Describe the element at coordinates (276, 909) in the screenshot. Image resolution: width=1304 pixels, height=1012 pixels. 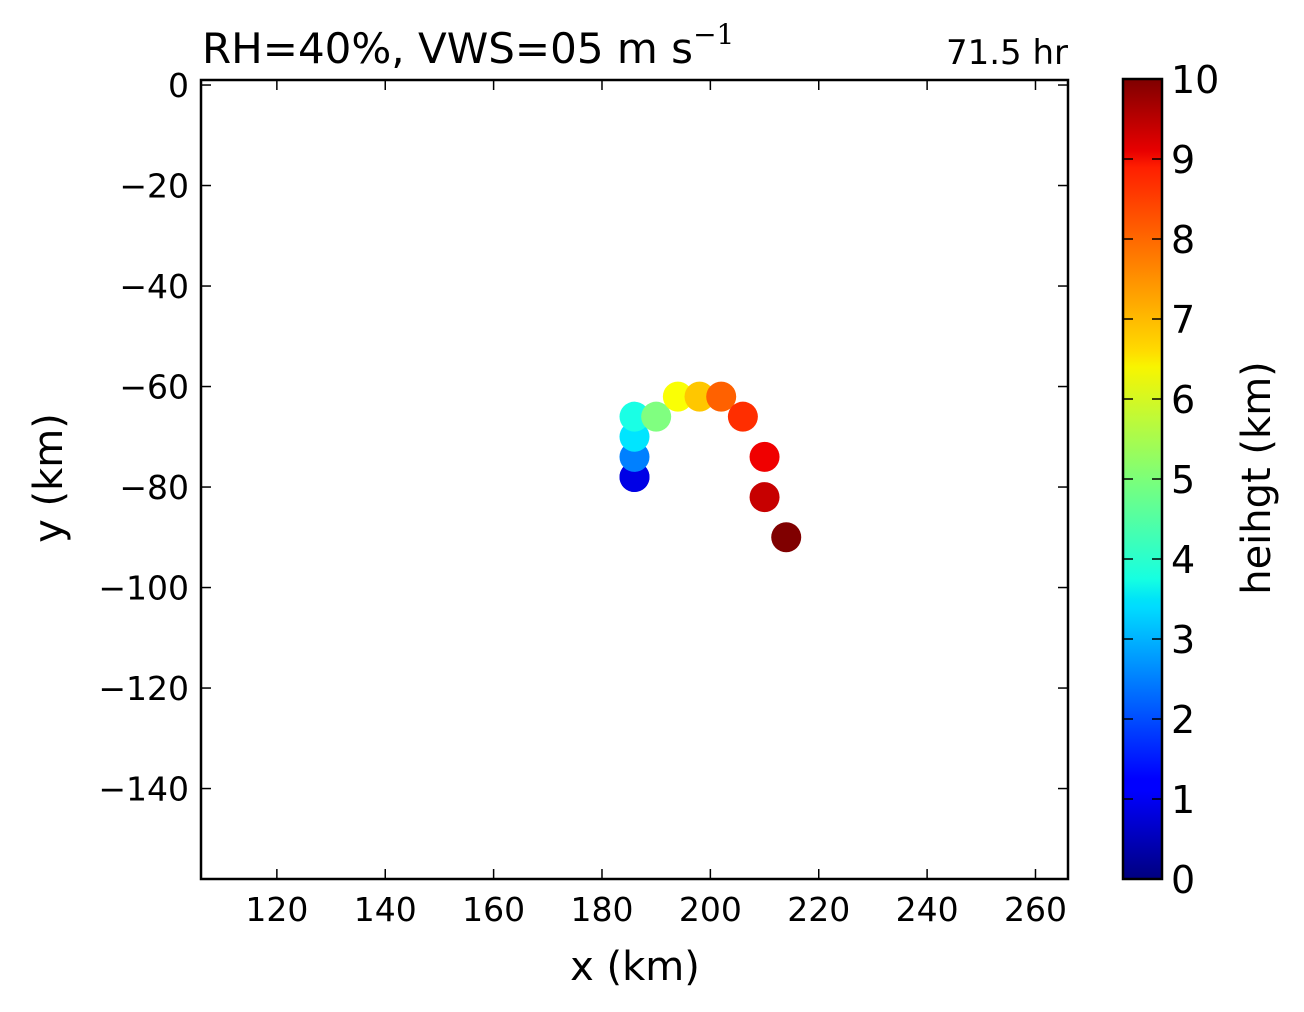
I see `x-tick-label: 120` at that location.